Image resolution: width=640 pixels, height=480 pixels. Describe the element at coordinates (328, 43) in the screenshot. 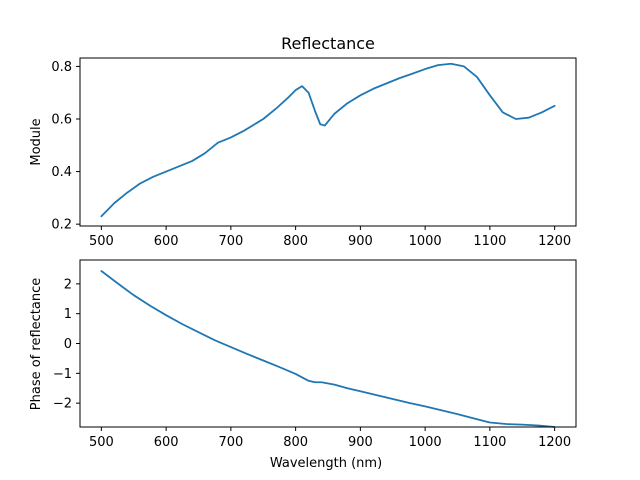

I see `chart-title: Reflectance` at that location.